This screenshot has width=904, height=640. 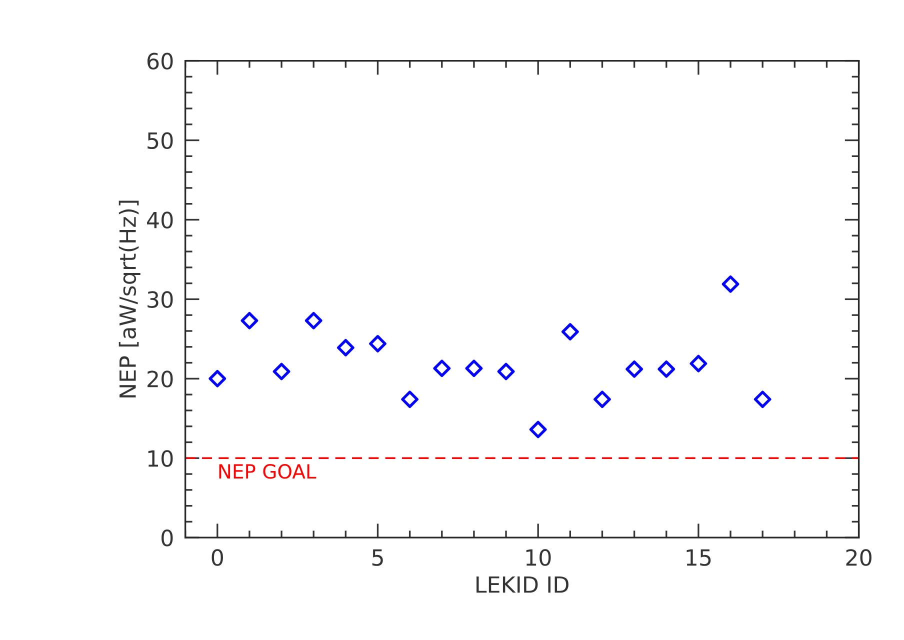 I want to click on y-tick-label: 30, so click(x=160, y=299).